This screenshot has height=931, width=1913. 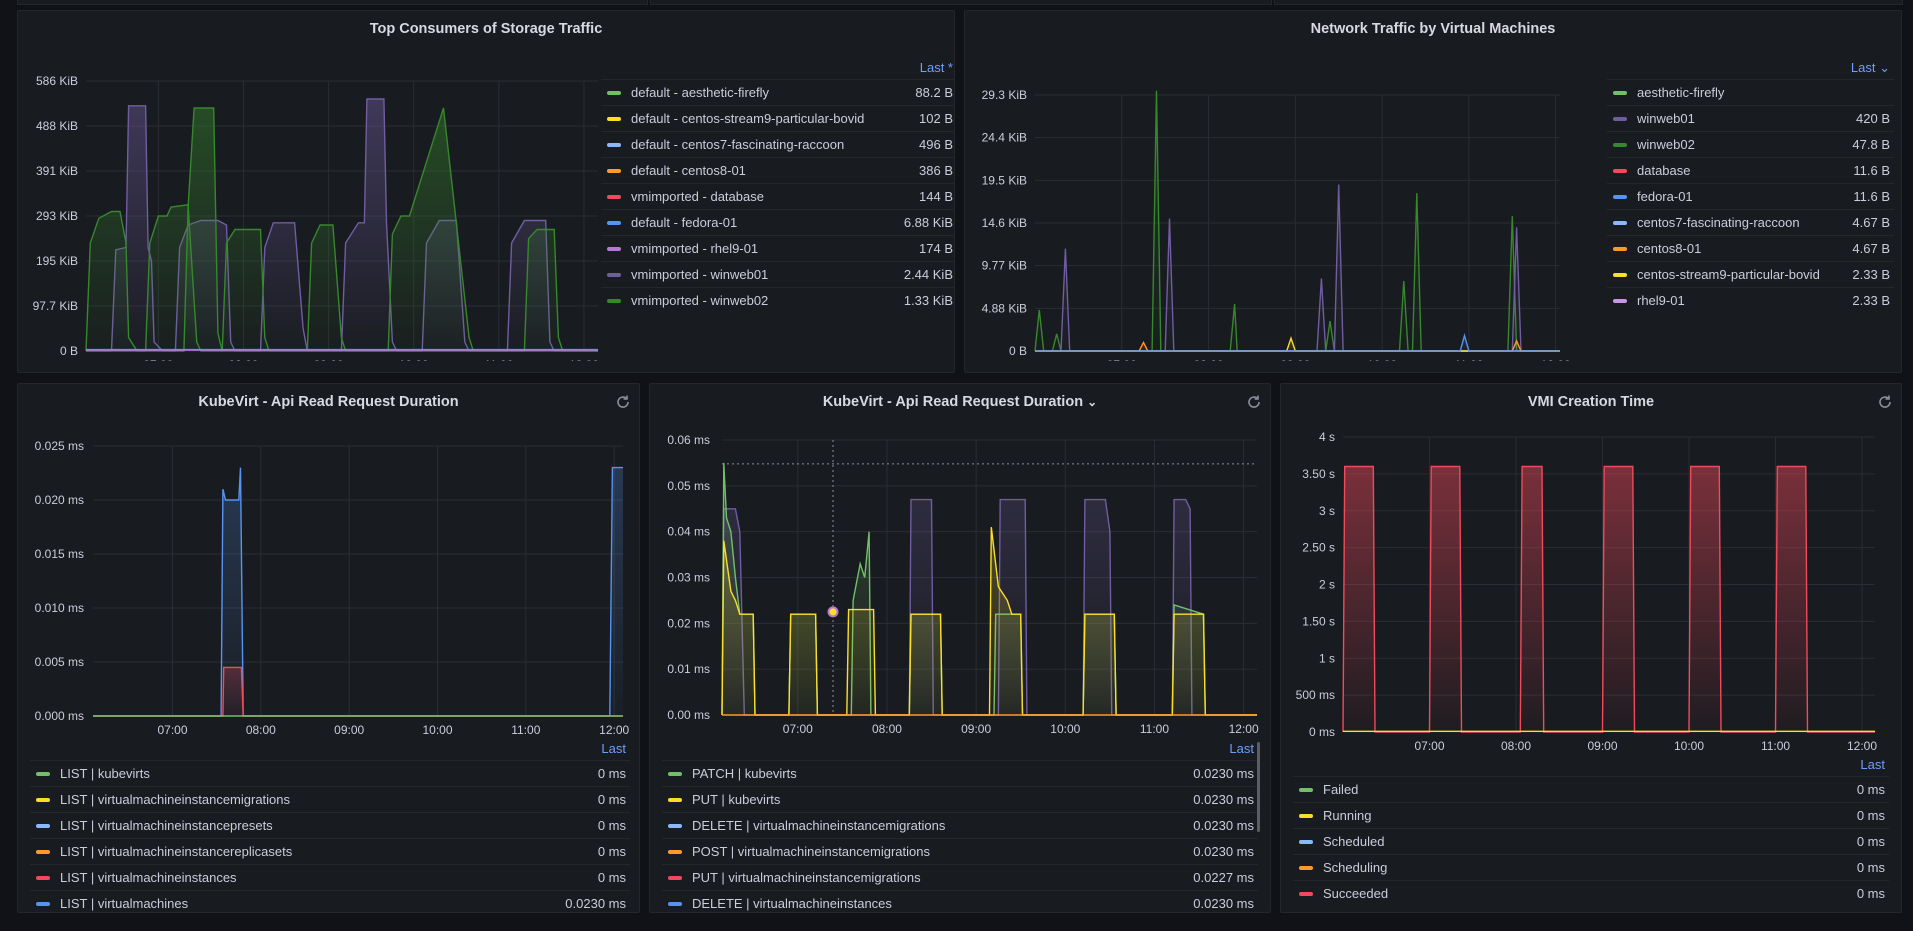 What do you see at coordinates (59, 662) in the screenshot?
I see `y-tick-label: 0.005 ms` at bounding box center [59, 662].